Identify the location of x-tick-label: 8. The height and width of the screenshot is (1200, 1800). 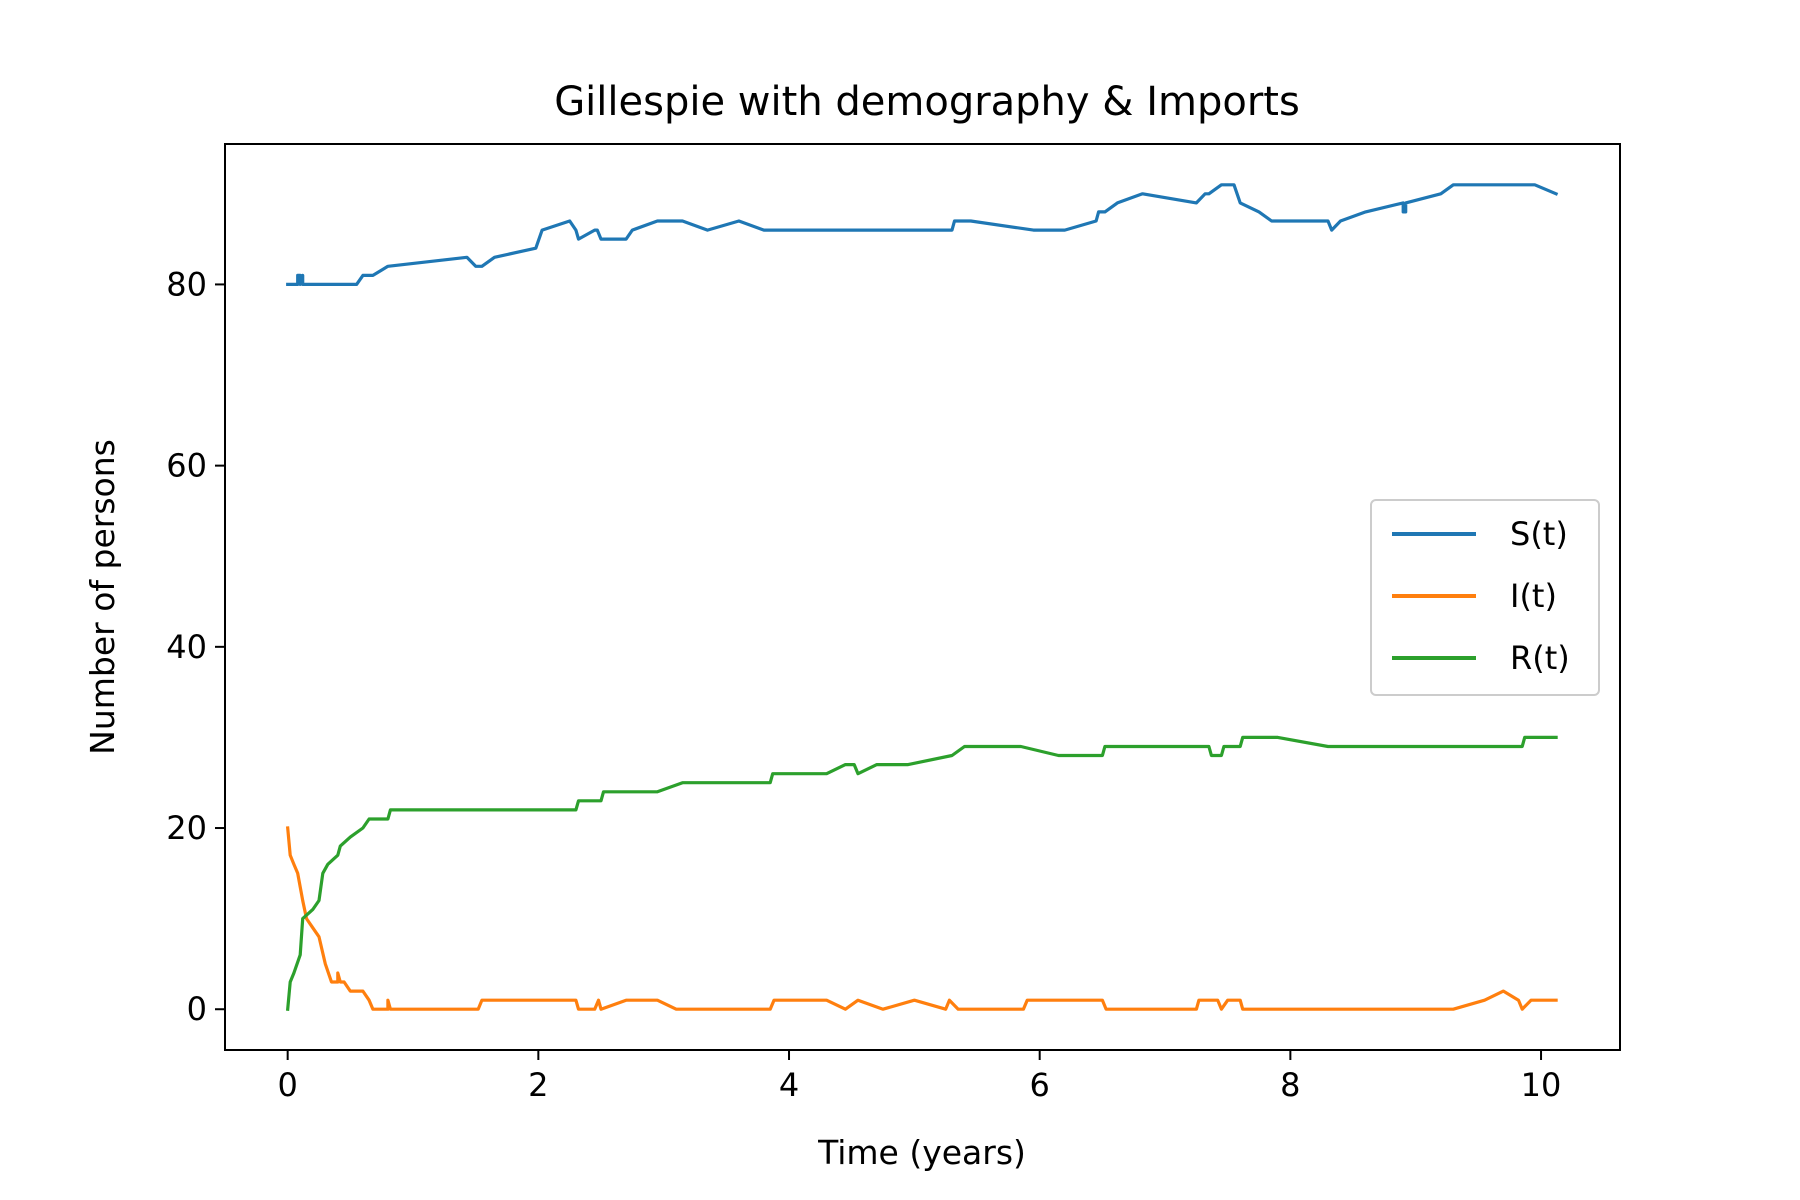
(1290, 1085).